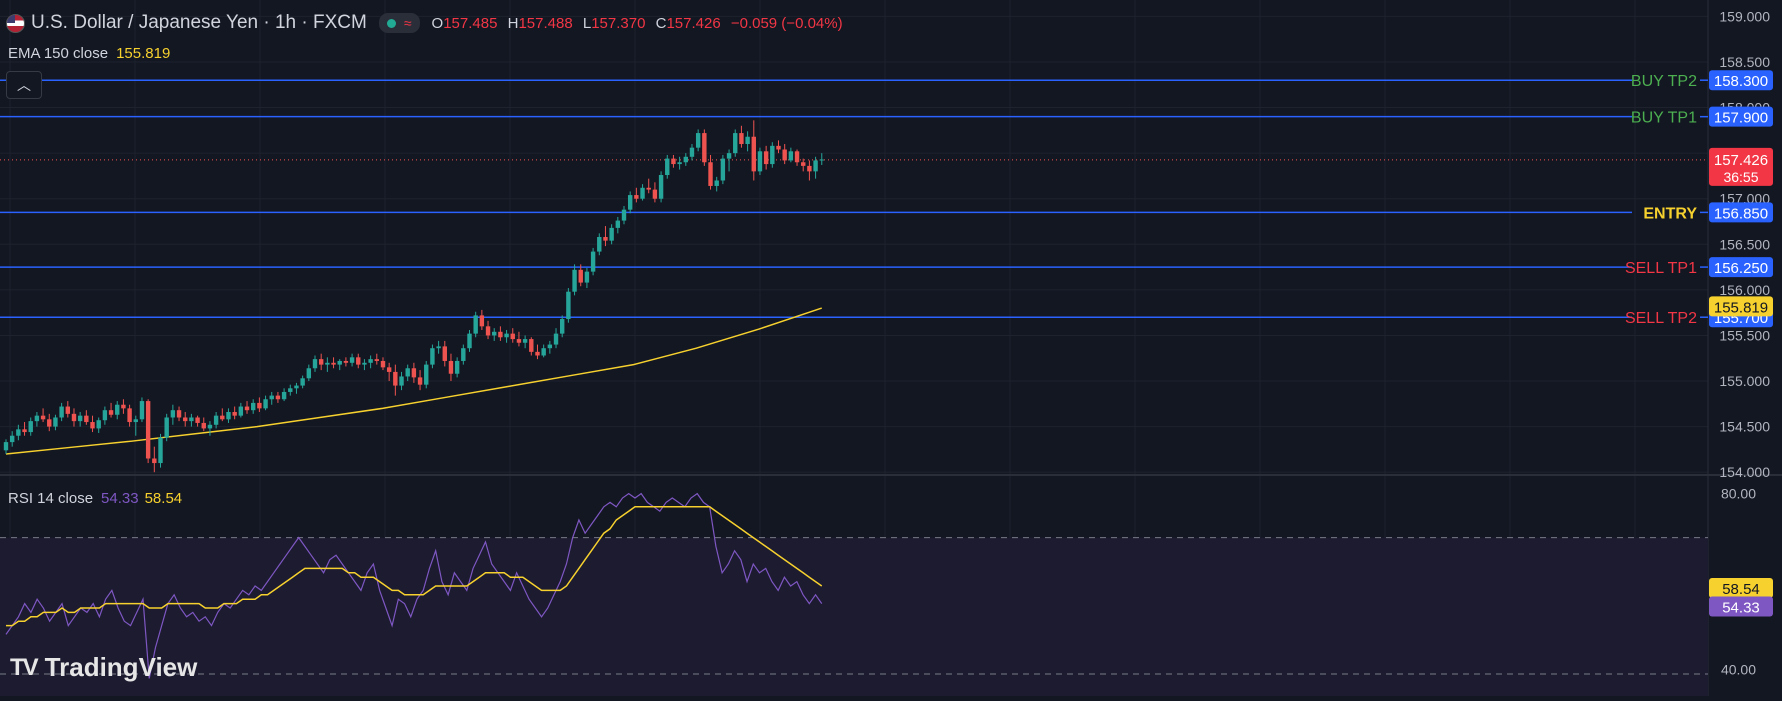 Image resolution: width=1782 pixels, height=701 pixels. I want to click on symbol-title: U.S. Dollar / Japanese Yen · 1h · FXCM, so click(199, 22).